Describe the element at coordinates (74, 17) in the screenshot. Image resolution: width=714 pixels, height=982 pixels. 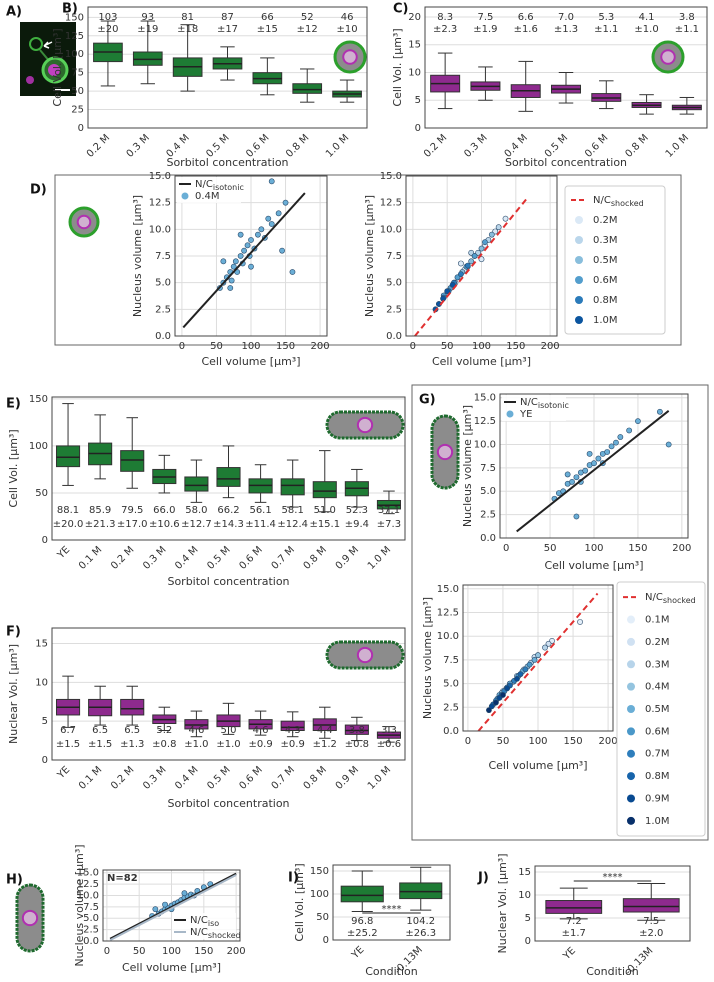
I see `y-tick-label: 150` at that location.